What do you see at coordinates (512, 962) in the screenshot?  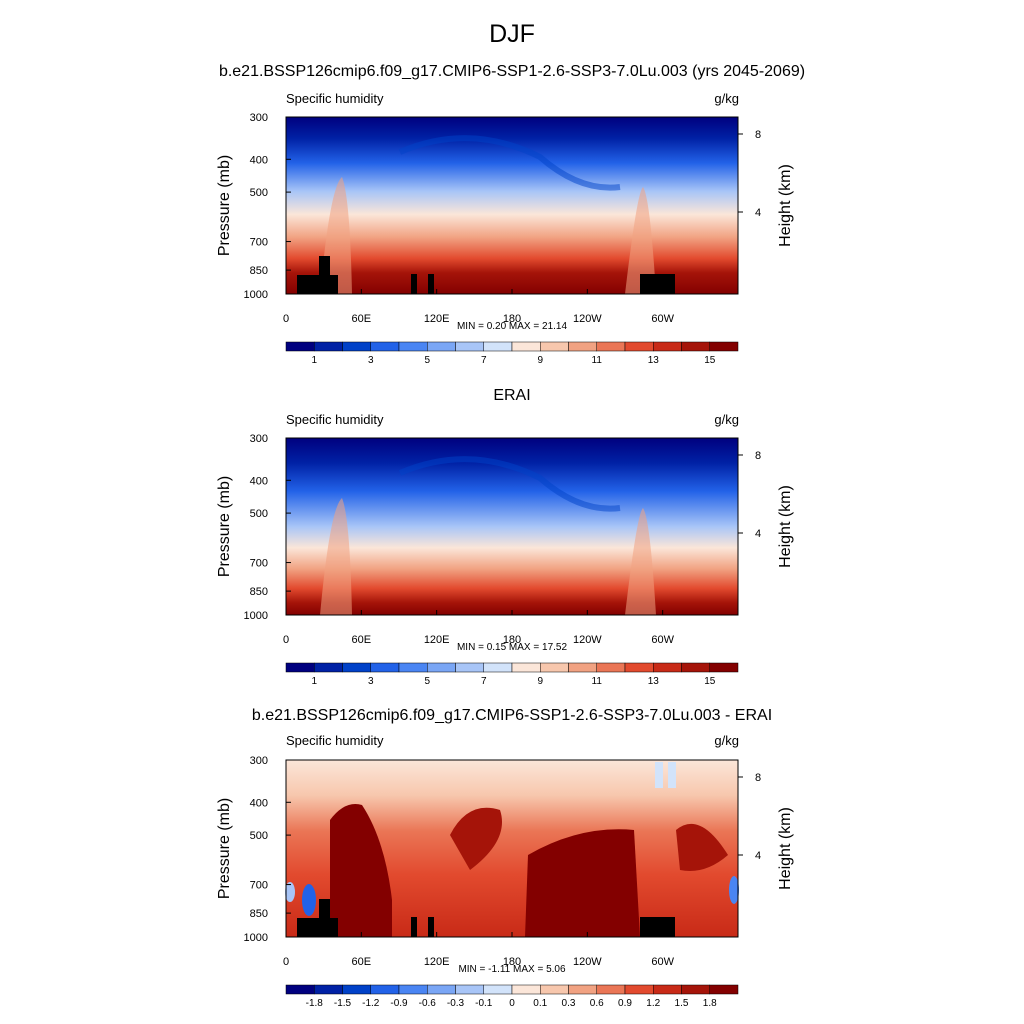 I see `x-tick-label: 180` at bounding box center [512, 962].